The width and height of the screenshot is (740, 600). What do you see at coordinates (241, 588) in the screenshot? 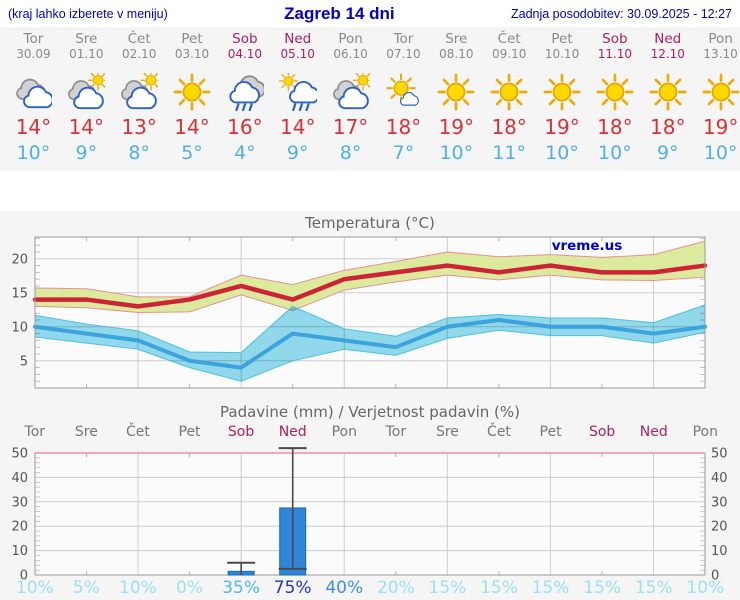
I see `precip-probability-value: 35%` at bounding box center [241, 588].